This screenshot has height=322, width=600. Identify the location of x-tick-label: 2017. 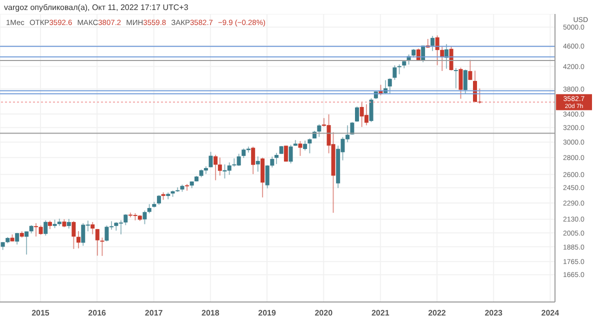
(154, 313).